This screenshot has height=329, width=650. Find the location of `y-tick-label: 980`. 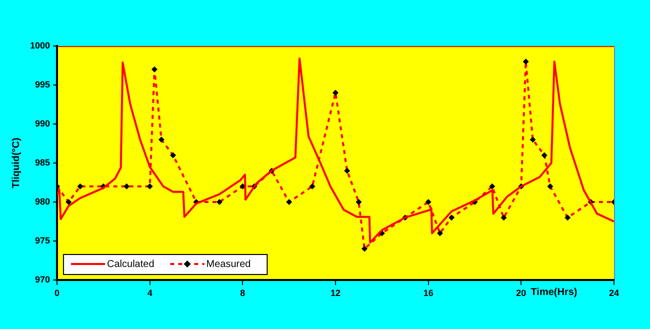

y-tick-label: 980 is located at coordinates (42, 201).